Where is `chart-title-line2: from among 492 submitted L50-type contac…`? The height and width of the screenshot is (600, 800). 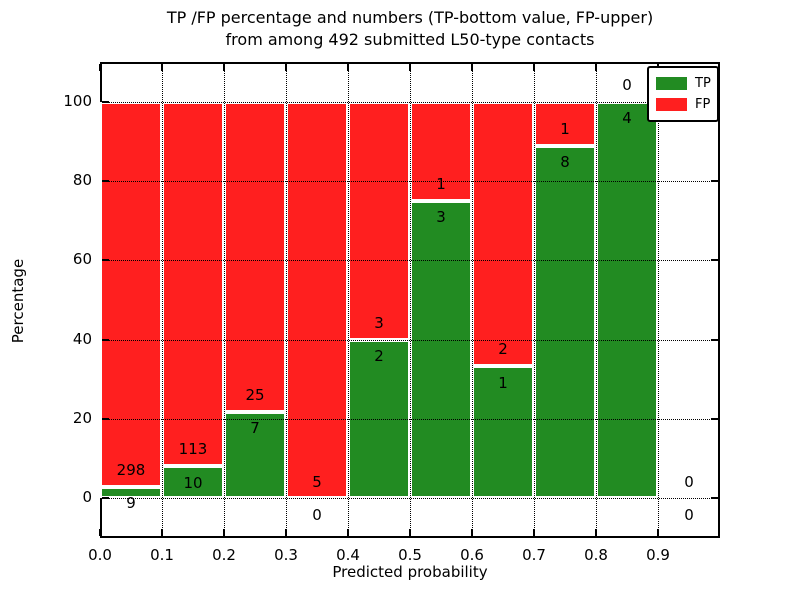 chart-title-line2: from among 492 submitted L50-type contac… is located at coordinates (410, 39).